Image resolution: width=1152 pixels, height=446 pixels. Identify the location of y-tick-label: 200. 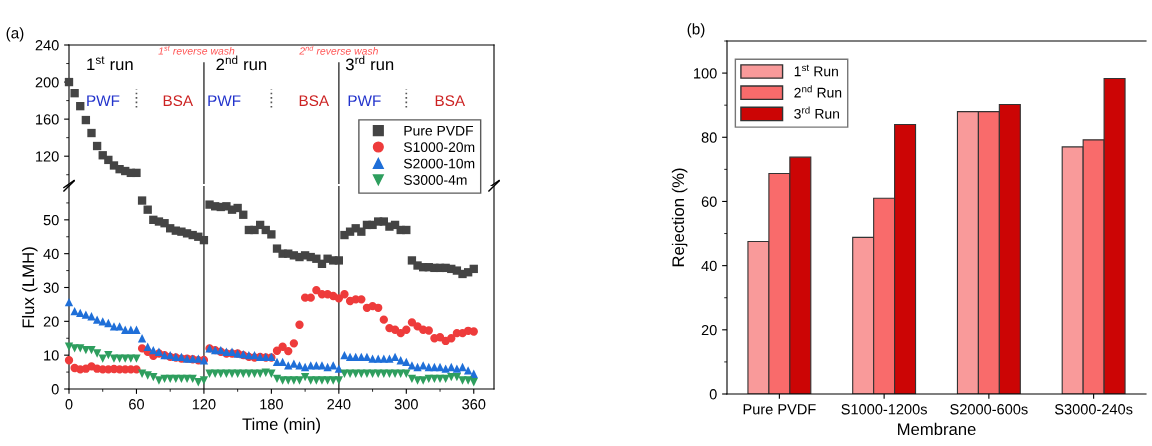
(47, 82).